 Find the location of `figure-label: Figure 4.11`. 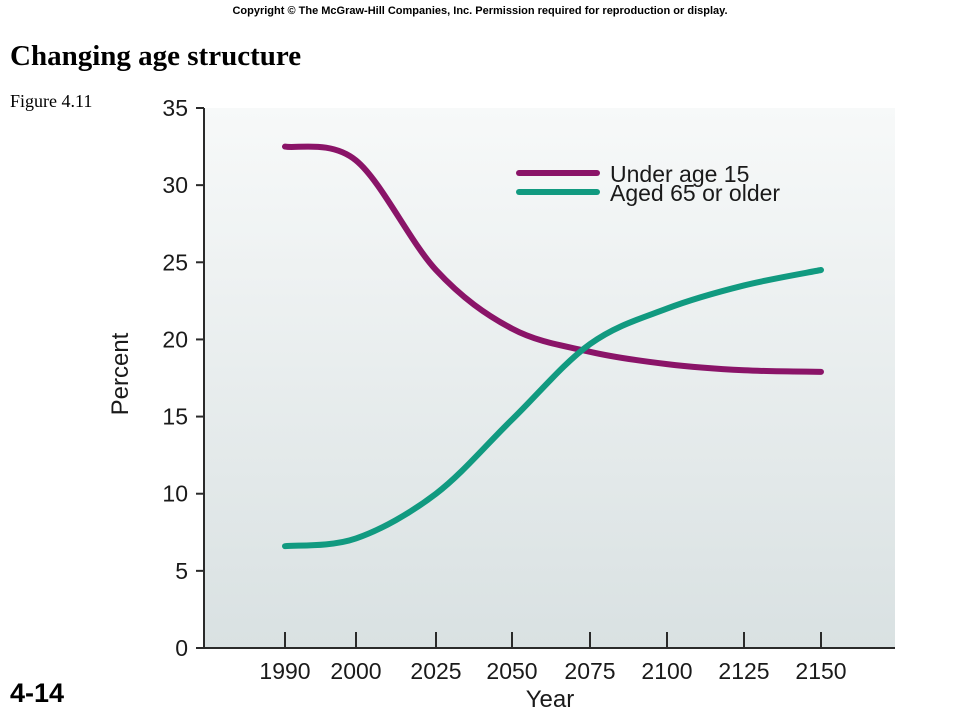

figure-label: Figure 4.11 is located at coordinates (51, 101).